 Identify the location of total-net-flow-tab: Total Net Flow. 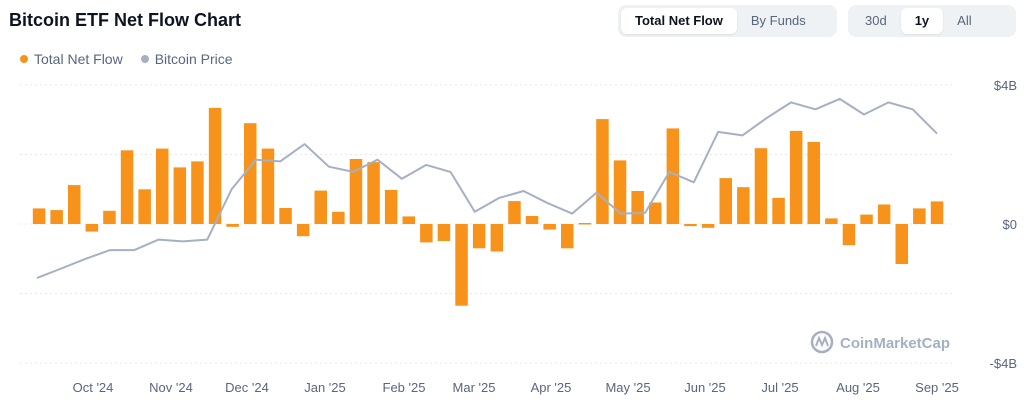
(679, 21).